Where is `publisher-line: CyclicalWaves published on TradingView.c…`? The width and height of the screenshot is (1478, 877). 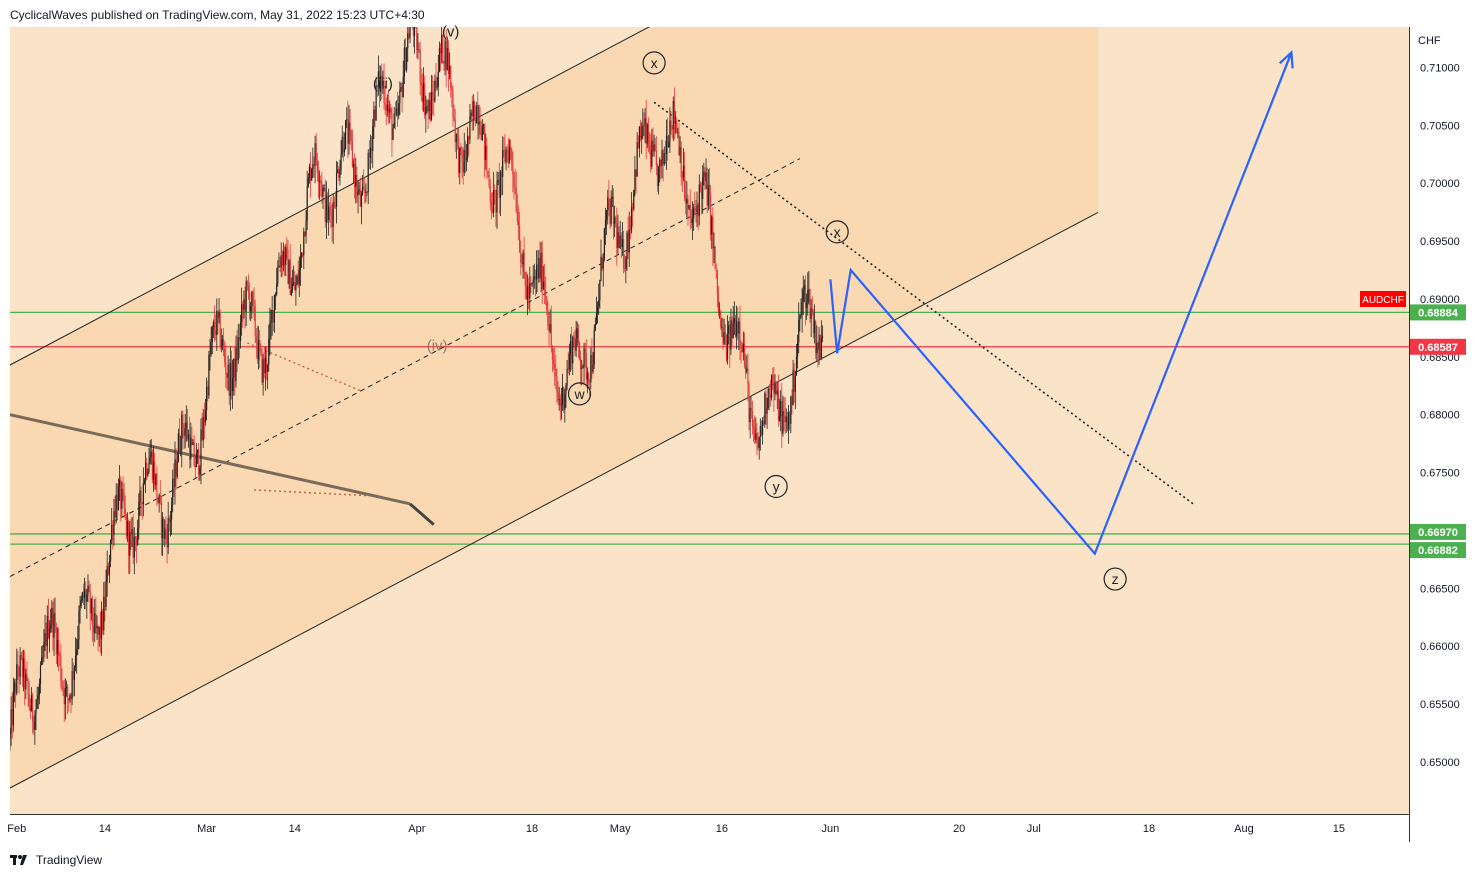
publisher-line: CyclicalWaves published on TradingView.c… is located at coordinates (217, 15).